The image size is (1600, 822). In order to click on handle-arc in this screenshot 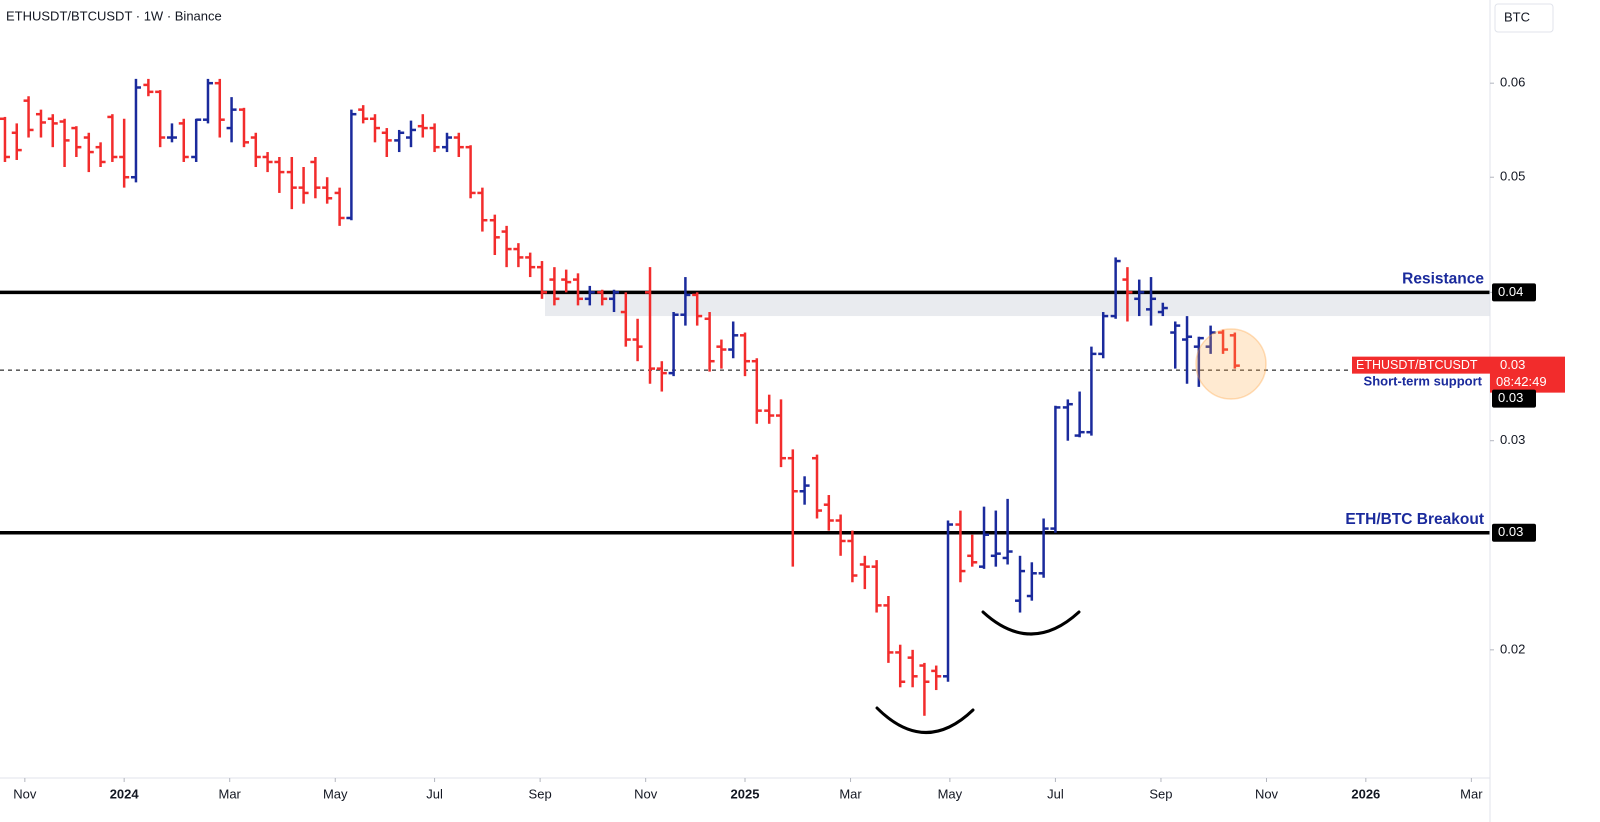, I will do `click(1031, 623)`.